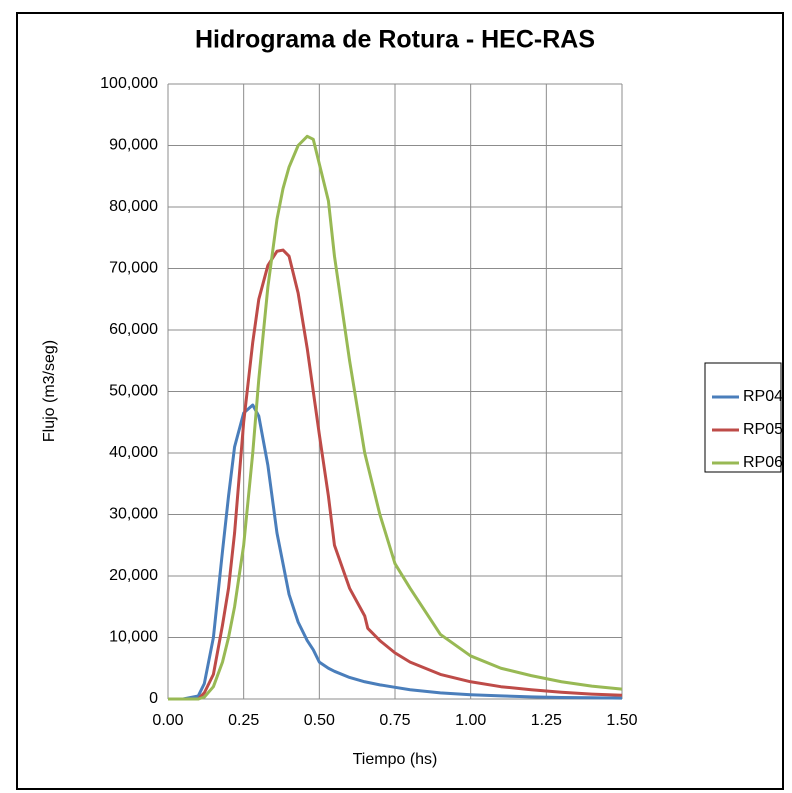  Describe the element at coordinates (167, 720) in the screenshot. I see `x-tick-label: 0.00` at that location.